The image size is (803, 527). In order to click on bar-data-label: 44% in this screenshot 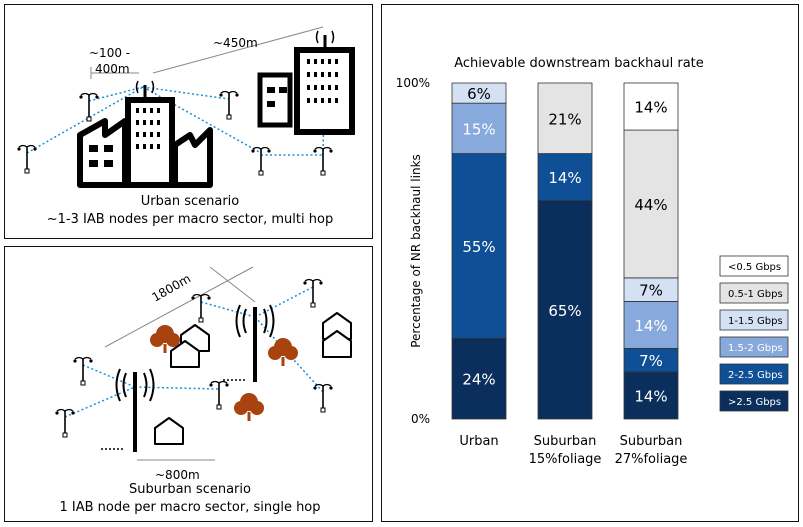, I will do `click(650, 205)`.